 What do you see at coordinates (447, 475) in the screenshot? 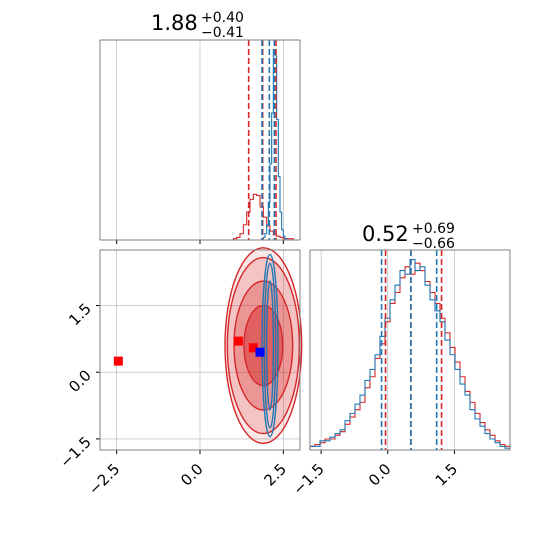
I see `x-tick-label: 1.5` at bounding box center [447, 475].